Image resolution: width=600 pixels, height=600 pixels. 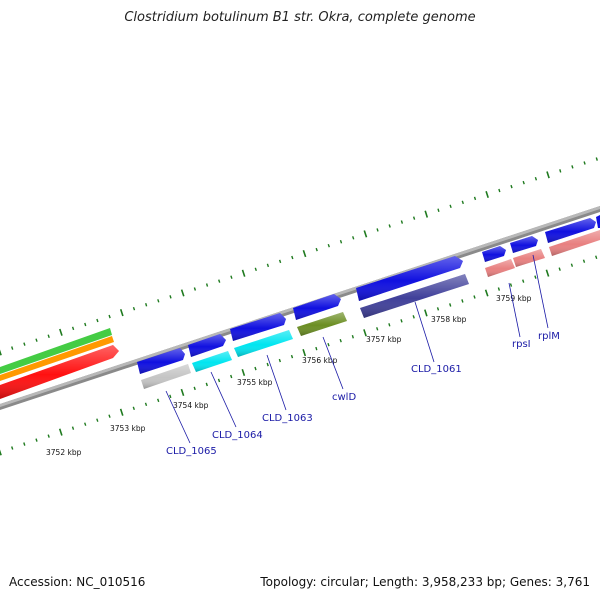 What do you see at coordinates (57, 358) in the screenshot?
I see `orange-band` at bounding box center [57, 358].